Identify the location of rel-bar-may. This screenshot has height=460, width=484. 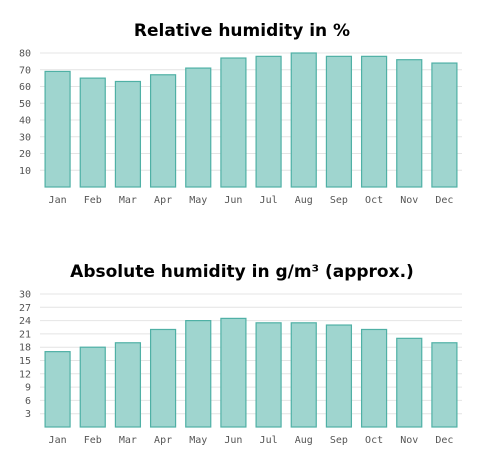
(198, 127).